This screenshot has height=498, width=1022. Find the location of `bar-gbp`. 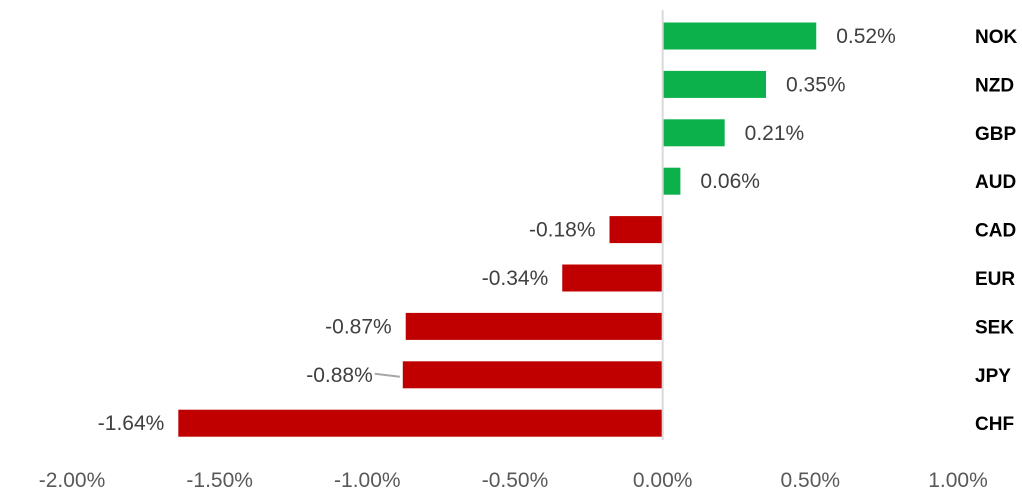

bar-gbp is located at coordinates (693, 133).